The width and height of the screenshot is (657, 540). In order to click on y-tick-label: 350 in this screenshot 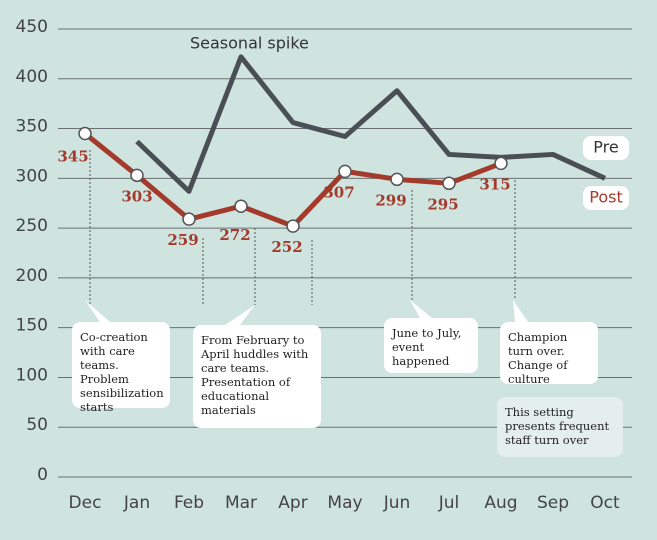, I will do `click(32, 127)`.